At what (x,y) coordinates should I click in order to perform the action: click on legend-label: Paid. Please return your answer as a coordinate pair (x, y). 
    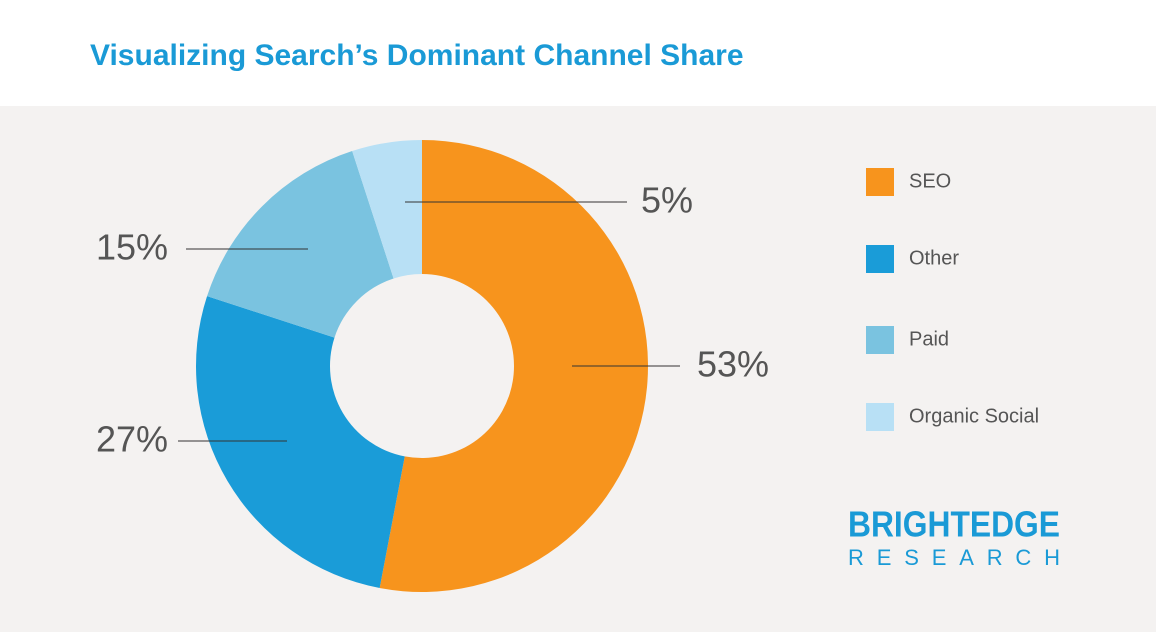
    Looking at the image, I should click on (929, 339).